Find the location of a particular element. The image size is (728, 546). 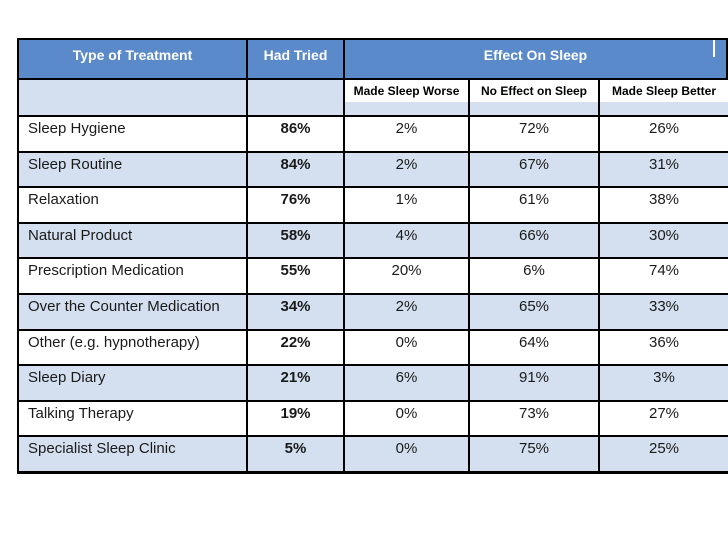

better-cell: 25% is located at coordinates (664, 454).